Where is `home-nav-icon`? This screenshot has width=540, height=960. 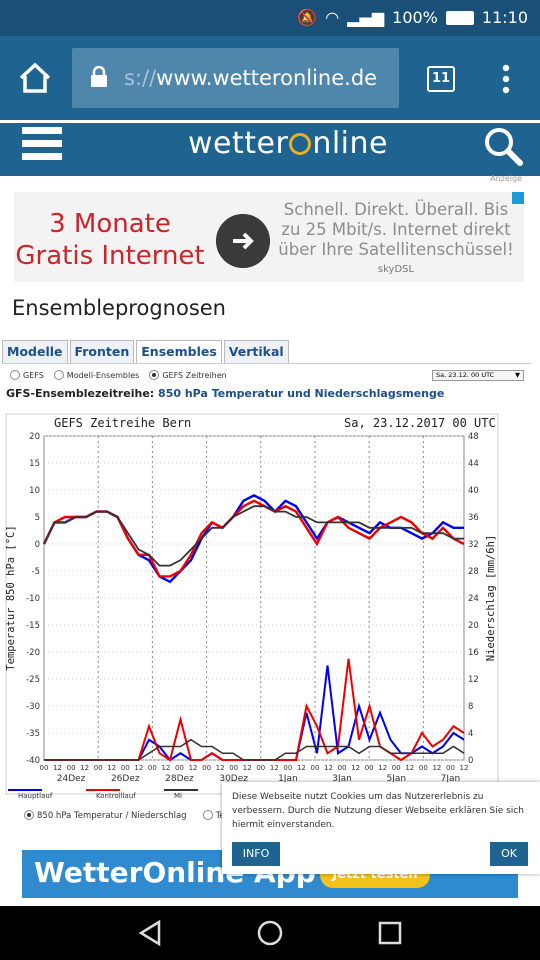 home-nav-icon is located at coordinates (270, 933).